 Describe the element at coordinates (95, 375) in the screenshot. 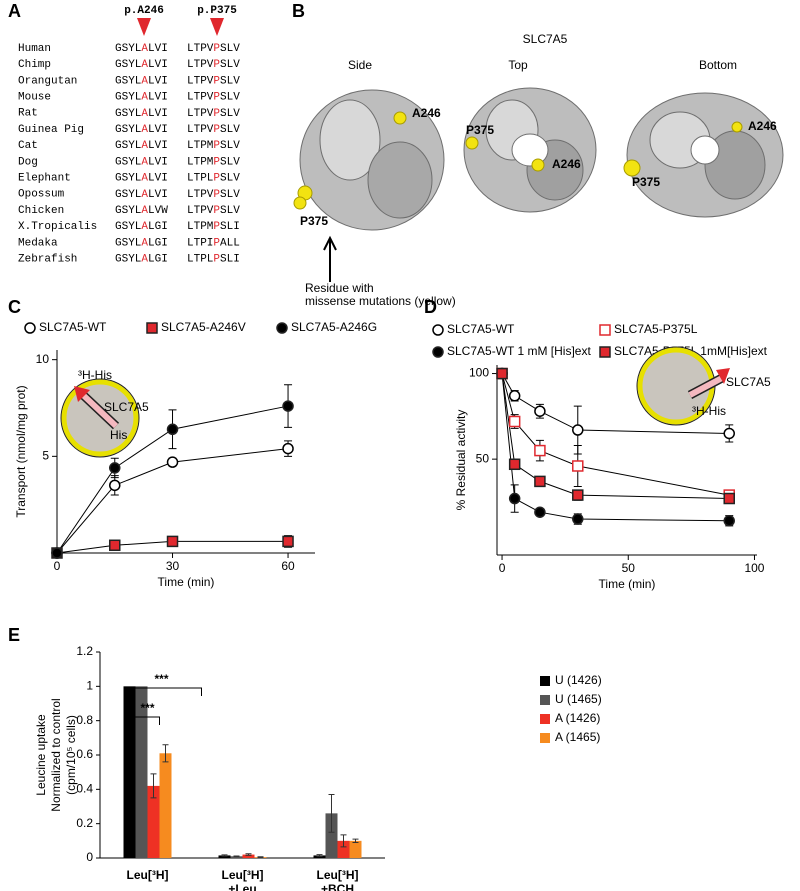

I see `inset-label: ³H-His` at that location.